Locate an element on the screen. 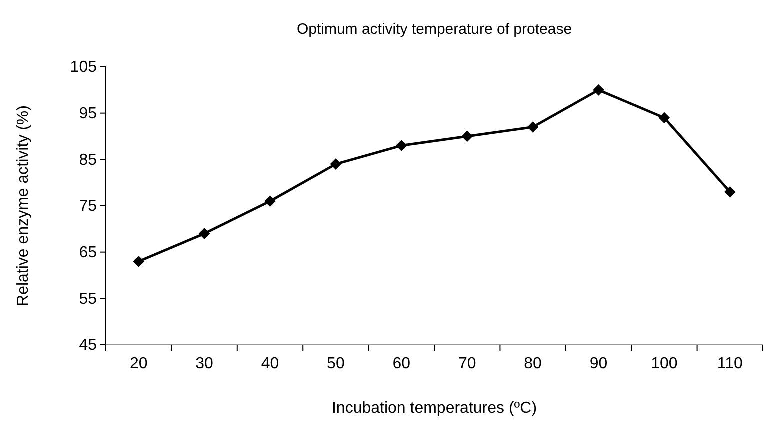 The image size is (779, 443). y-tick-label: 95 is located at coordinates (88, 113).